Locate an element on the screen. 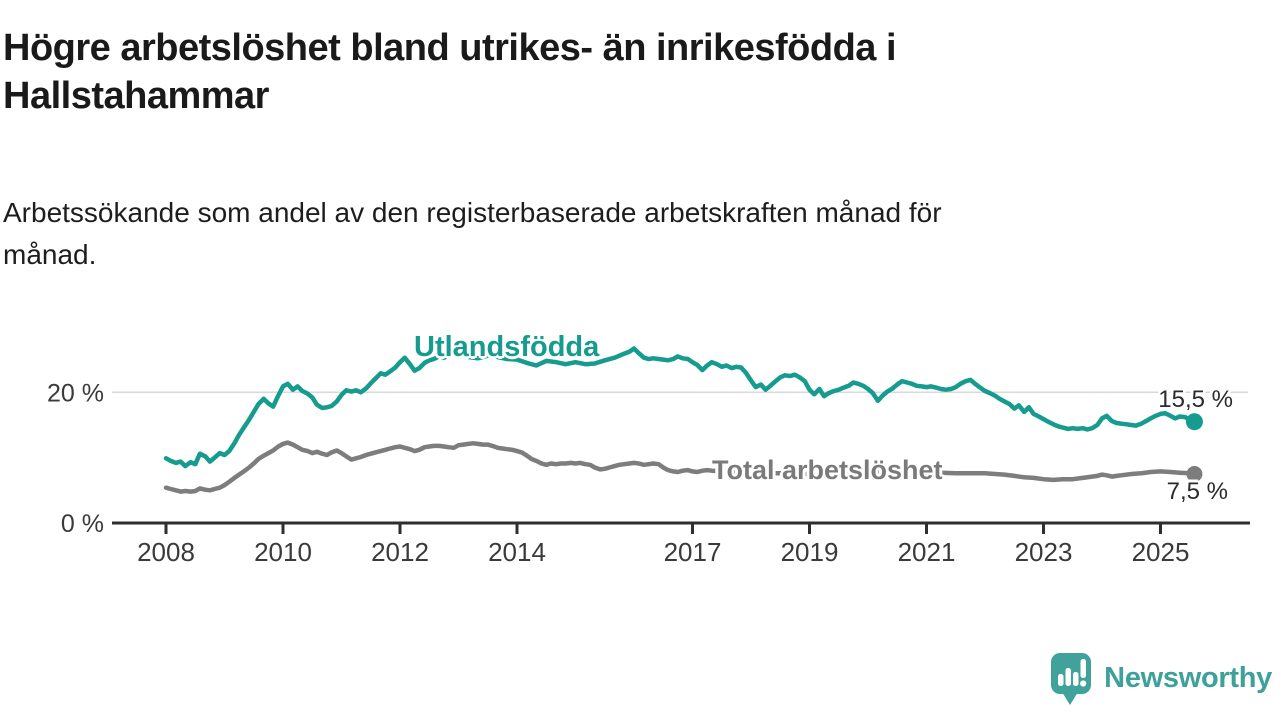 This screenshot has width=1280, height=725. newsworthy-logo-icon is located at coordinates (1071, 679).